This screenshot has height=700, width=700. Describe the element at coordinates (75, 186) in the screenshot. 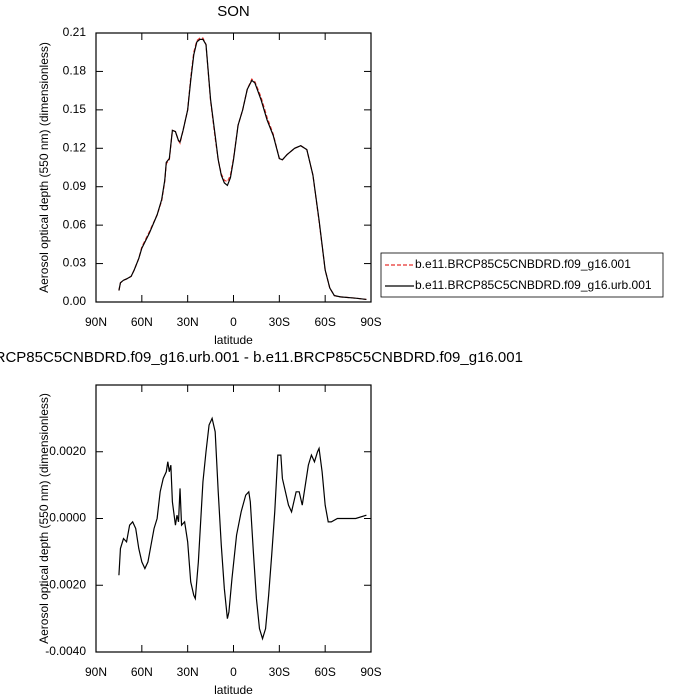

I see `y-tick-label: 0.09` at that location.